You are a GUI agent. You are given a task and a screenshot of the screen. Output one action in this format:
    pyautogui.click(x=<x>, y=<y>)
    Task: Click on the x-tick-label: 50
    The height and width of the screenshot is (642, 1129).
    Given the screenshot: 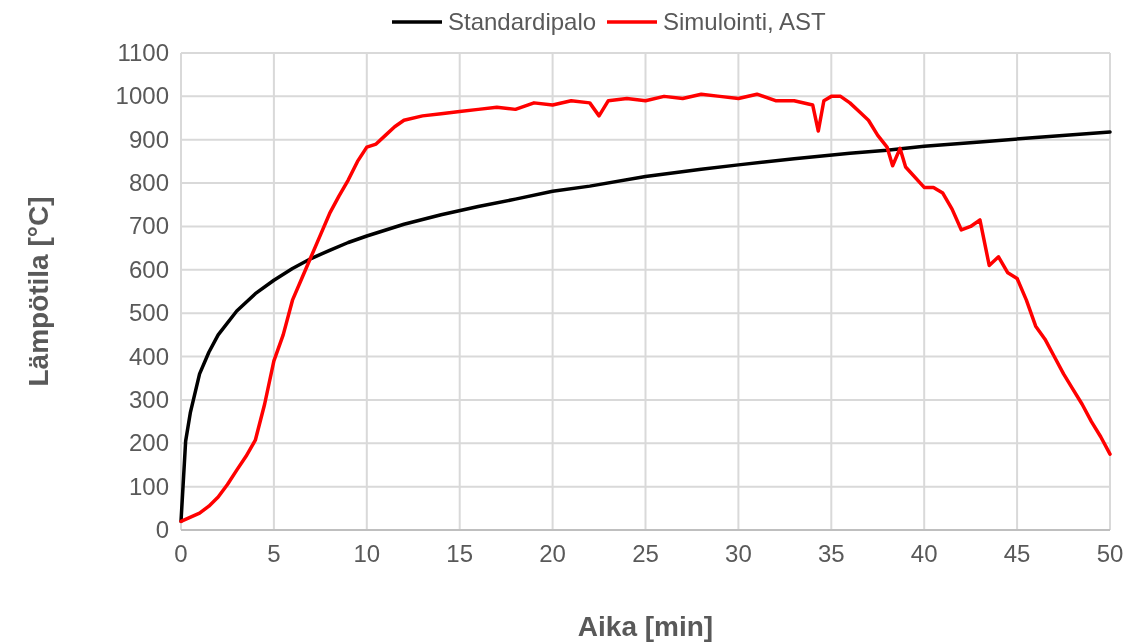 What is the action you would take?
    pyautogui.click(x=1110, y=553)
    